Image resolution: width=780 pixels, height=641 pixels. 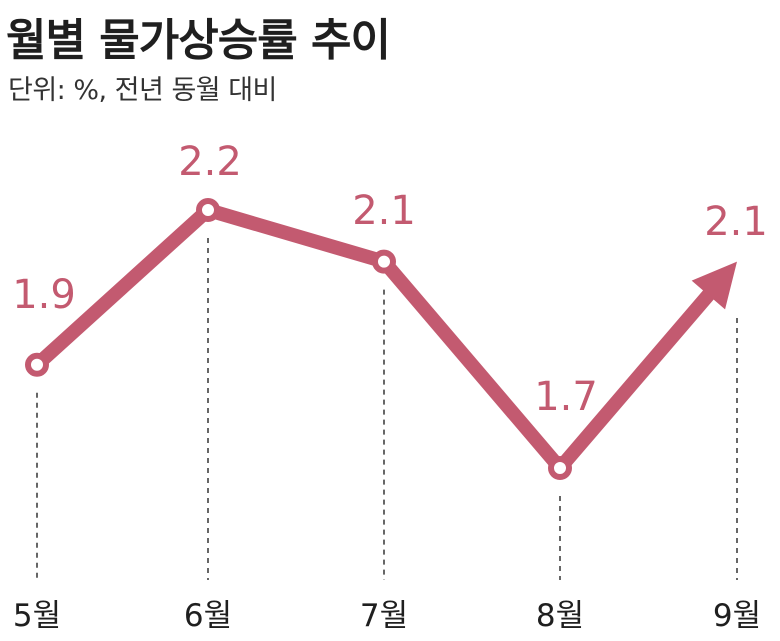 I want to click on value-label-3: 2.1, so click(x=384, y=211).